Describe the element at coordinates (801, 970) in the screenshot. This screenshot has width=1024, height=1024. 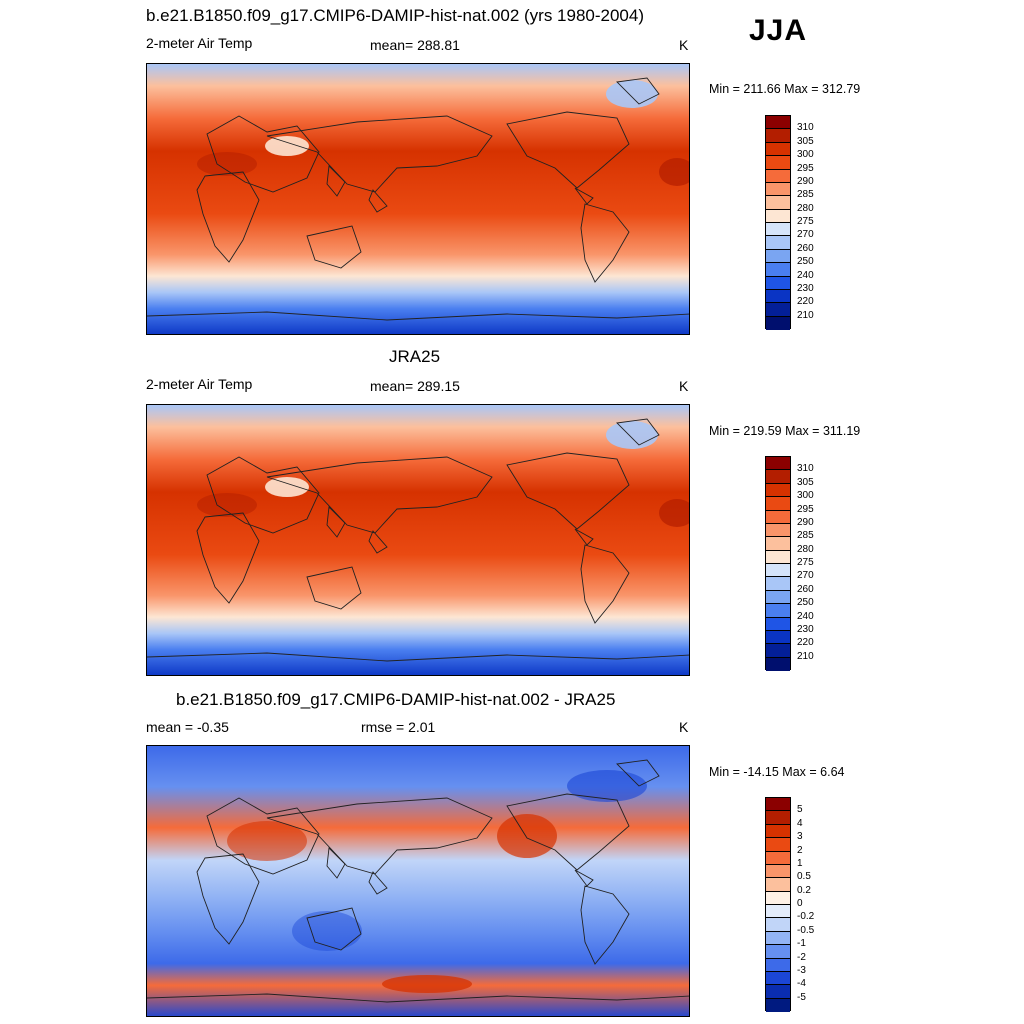
I see `colorbar-tick-label: -3` at that location.